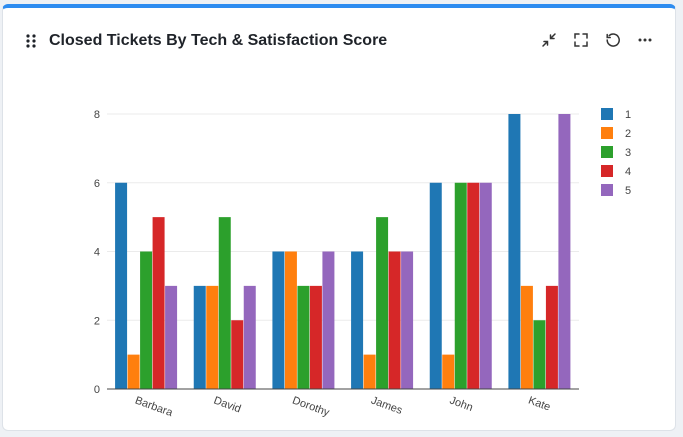 This screenshot has height=437, width=683. I want to click on y-tick-label: 2, so click(97, 321).